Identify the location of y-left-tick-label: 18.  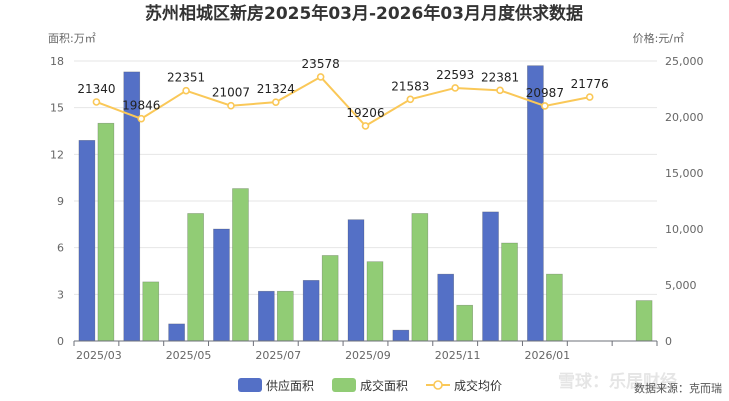
(57, 61).